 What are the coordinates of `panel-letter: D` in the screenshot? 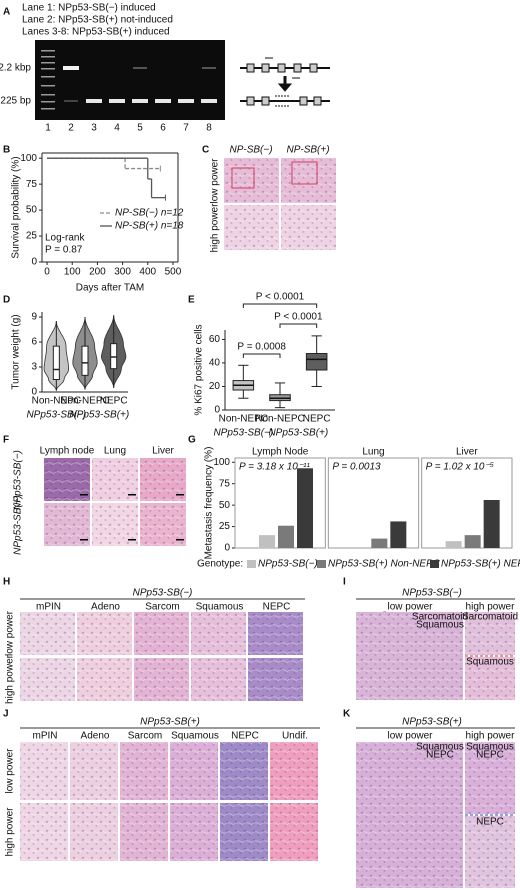 It's located at (6, 300).